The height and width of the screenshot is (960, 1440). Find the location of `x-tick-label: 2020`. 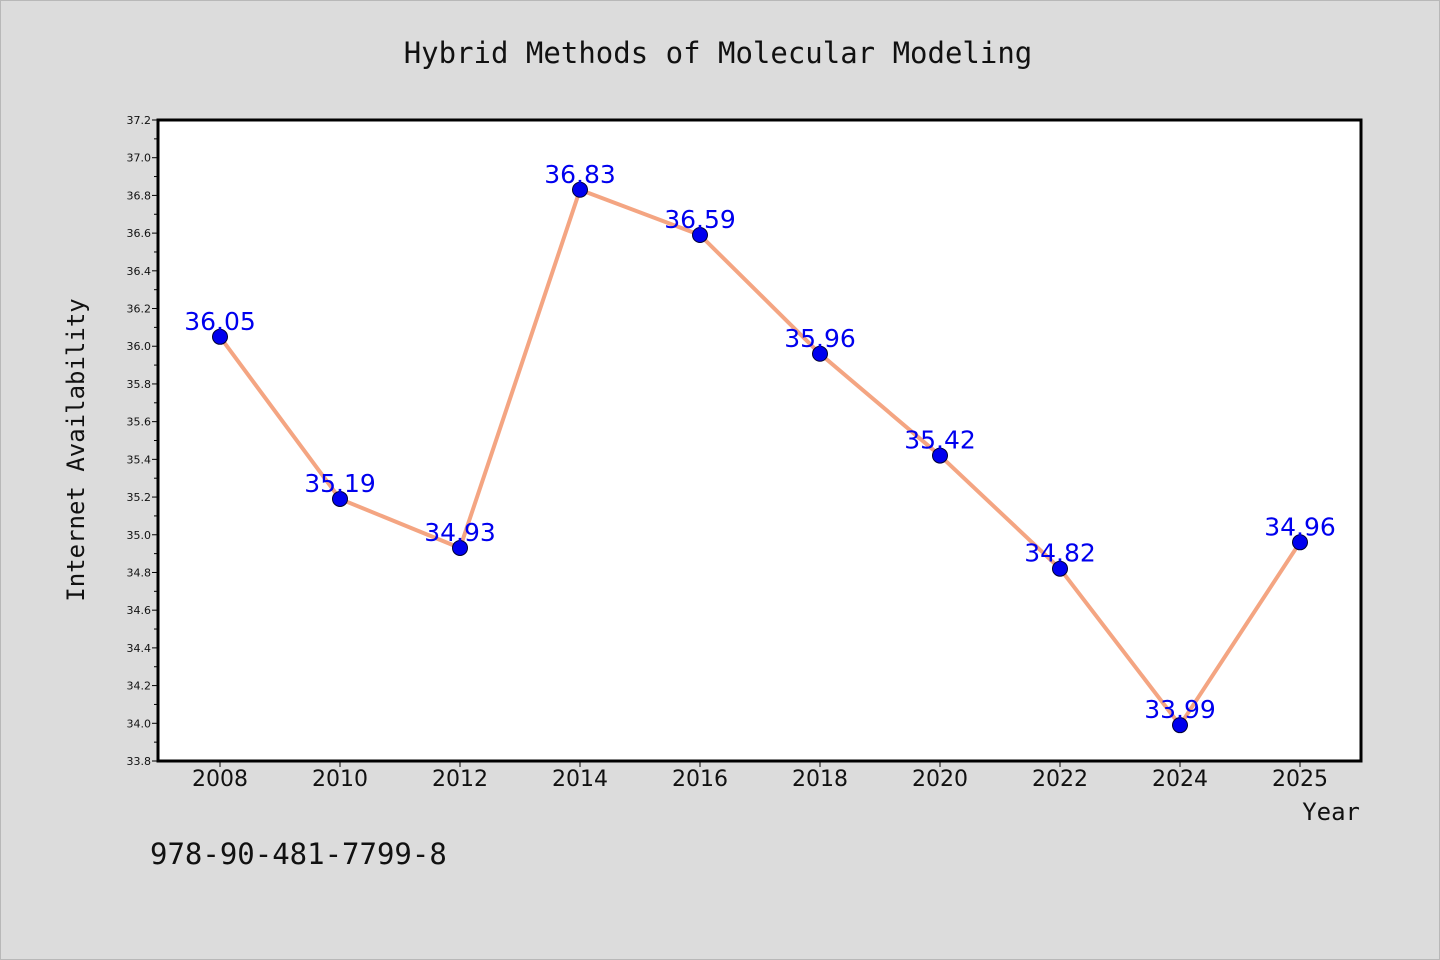

x-tick-label: 2020 is located at coordinates (940, 779).